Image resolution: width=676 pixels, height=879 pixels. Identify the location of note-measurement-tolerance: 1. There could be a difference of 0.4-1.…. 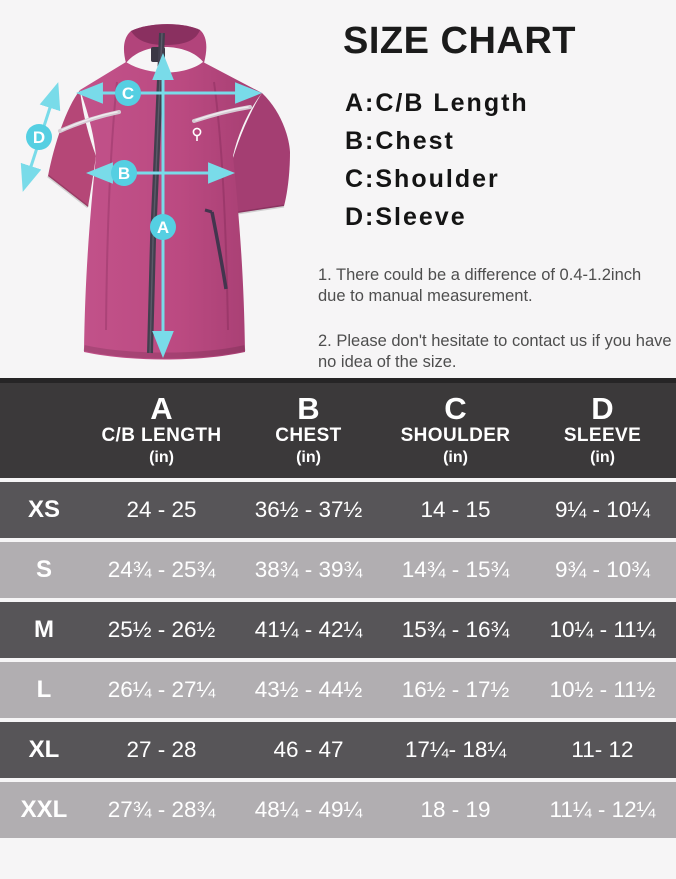
(480, 285).